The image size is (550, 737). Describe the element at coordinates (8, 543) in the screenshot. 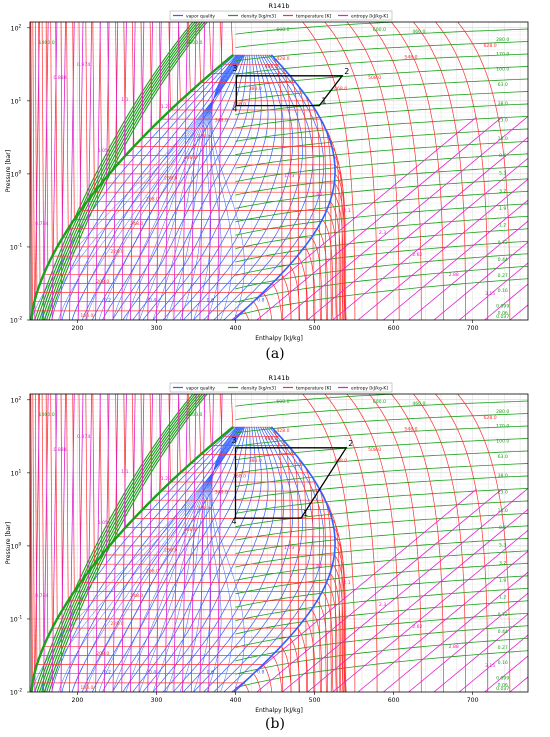

I see `y-axis-label: Pressure [bar]` at that location.